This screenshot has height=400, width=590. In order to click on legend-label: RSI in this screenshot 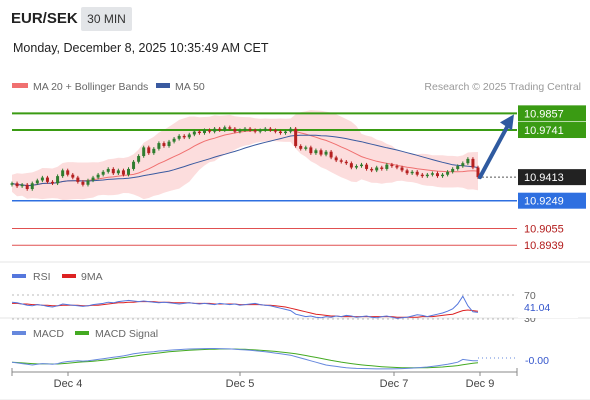, I will do `click(42, 277)`.